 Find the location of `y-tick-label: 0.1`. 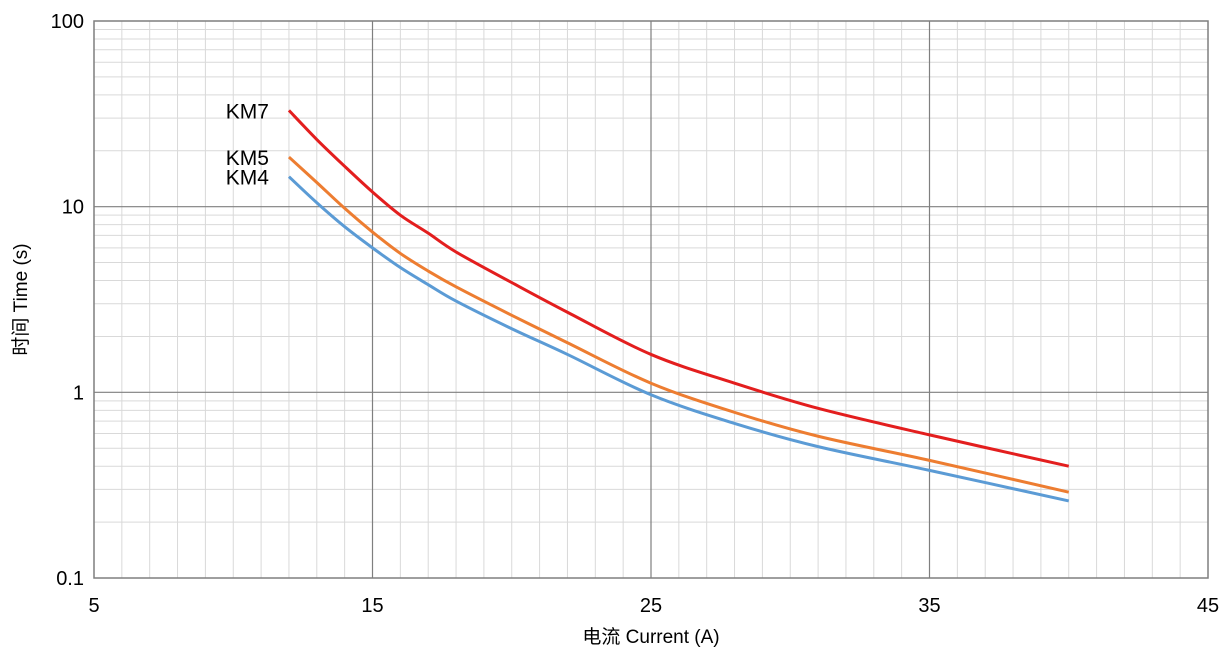

y-tick-label: 0.1 is located at coordinates (70, 579).